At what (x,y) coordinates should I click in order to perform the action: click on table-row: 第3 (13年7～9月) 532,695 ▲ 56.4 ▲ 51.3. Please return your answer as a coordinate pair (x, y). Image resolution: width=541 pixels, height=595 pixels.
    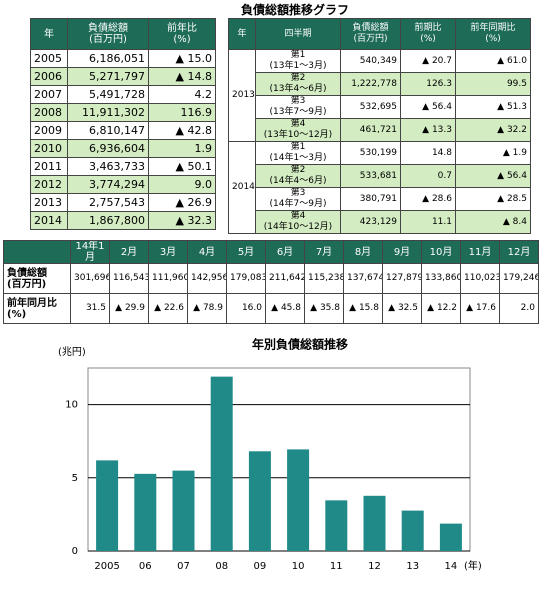
    Looking at the image, I should click on (380, 107).